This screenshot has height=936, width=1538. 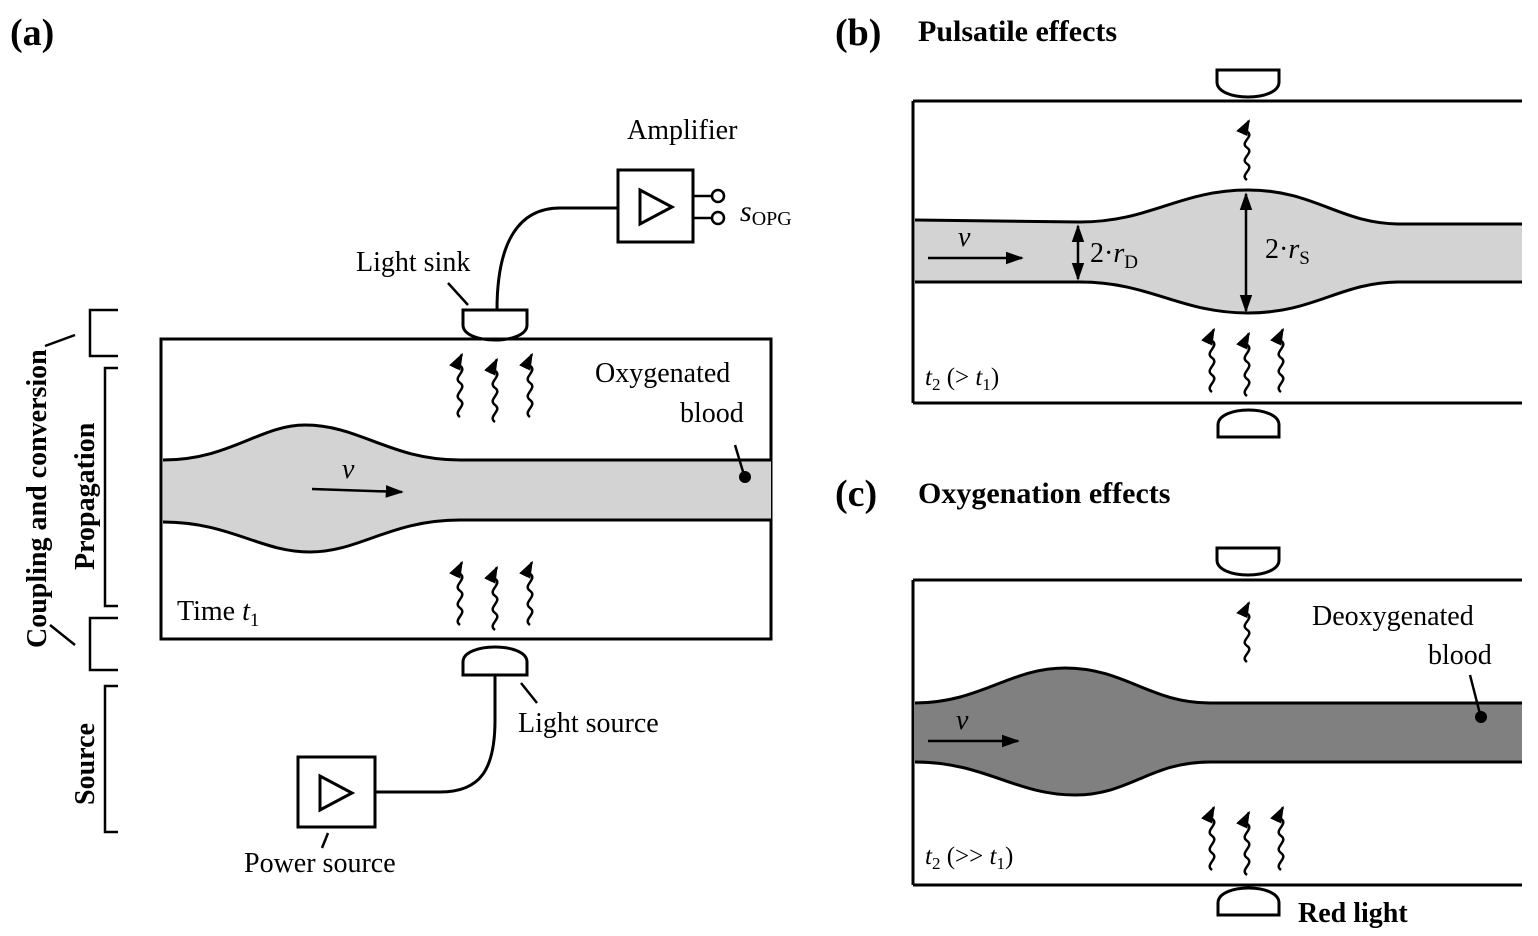 I want to click on time-label-c: t2 (>> t1), so click(x=969, y=858).